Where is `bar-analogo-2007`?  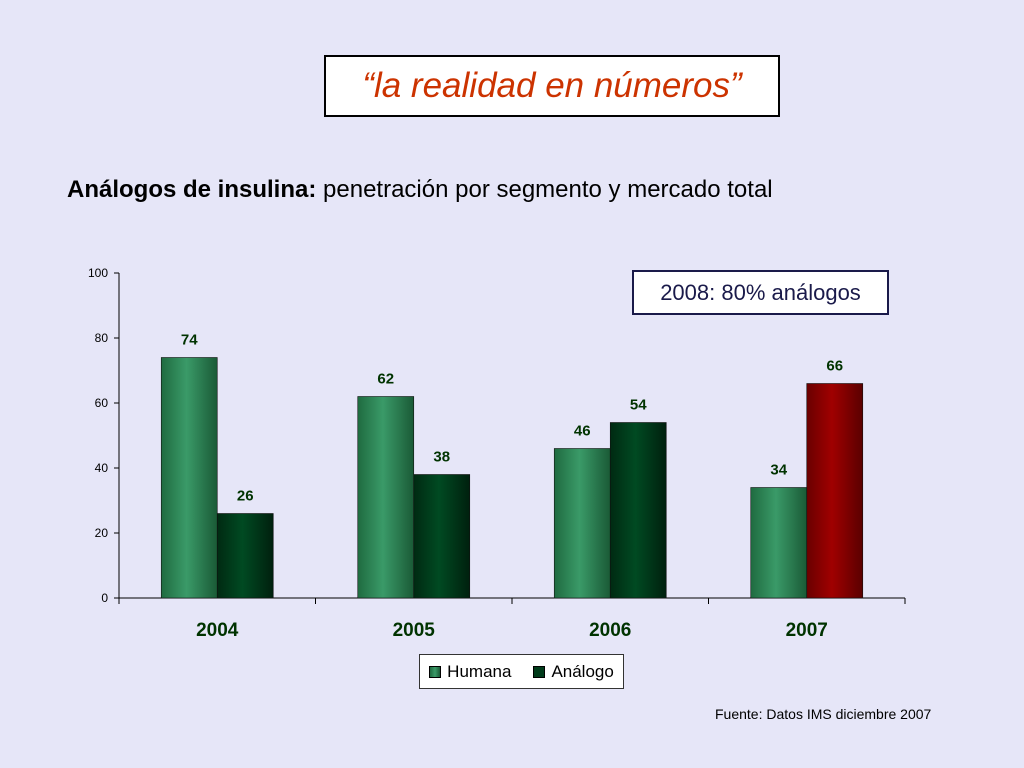
bar-analogo-2007 is located at coordinates (835, 491).